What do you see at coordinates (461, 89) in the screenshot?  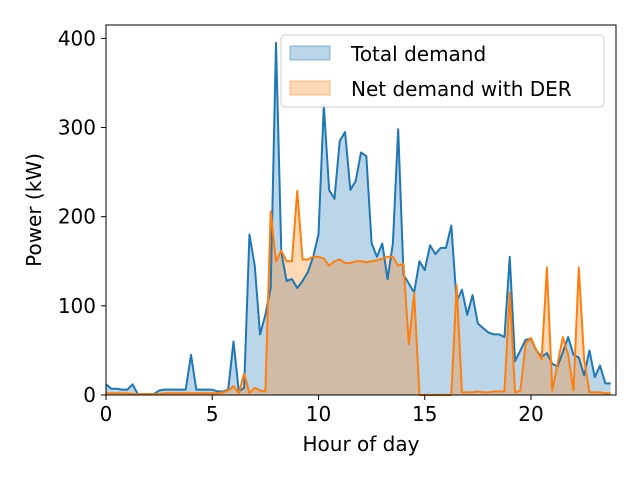 I see `legend-label-net-demand: Net demand with DER` at bounding box center [461, 89].